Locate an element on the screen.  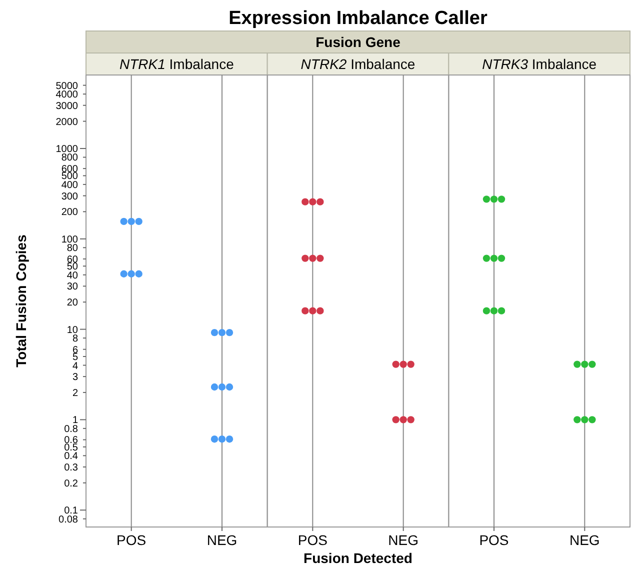
text: Expression Imbalance Caller is located at coordinates (358, 18).